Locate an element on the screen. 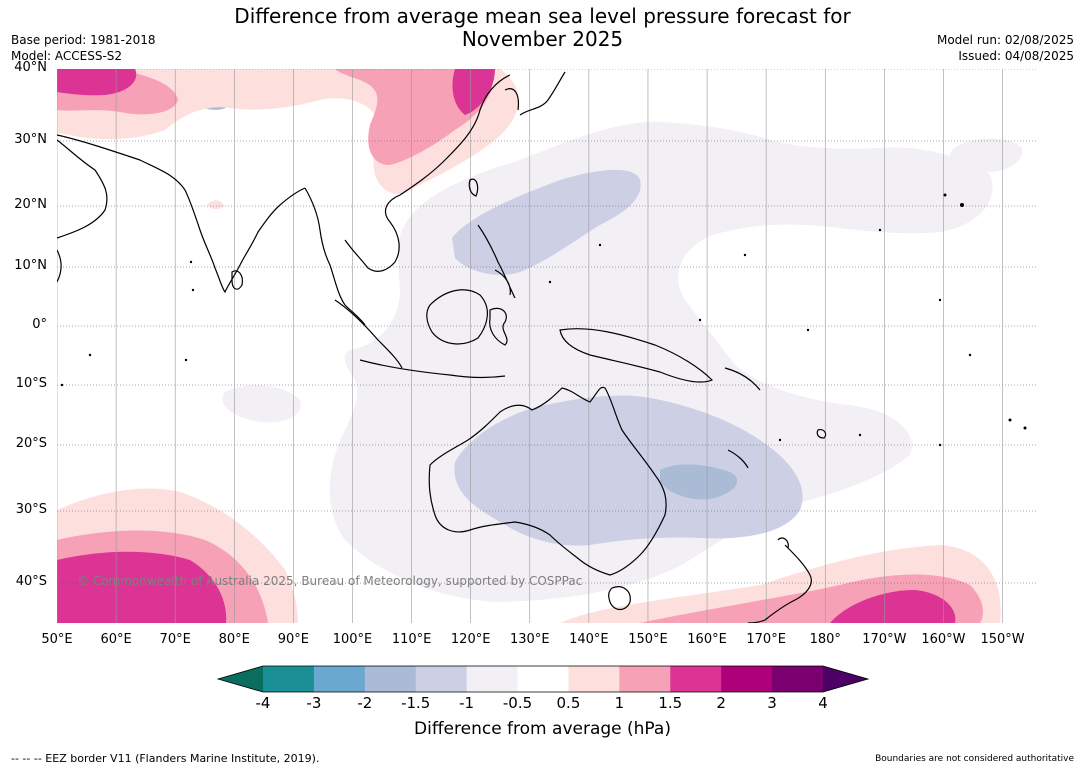 This screenshot has width=1085, height=770. colorbar-tick: -3 is located at coordinates (314, 703).